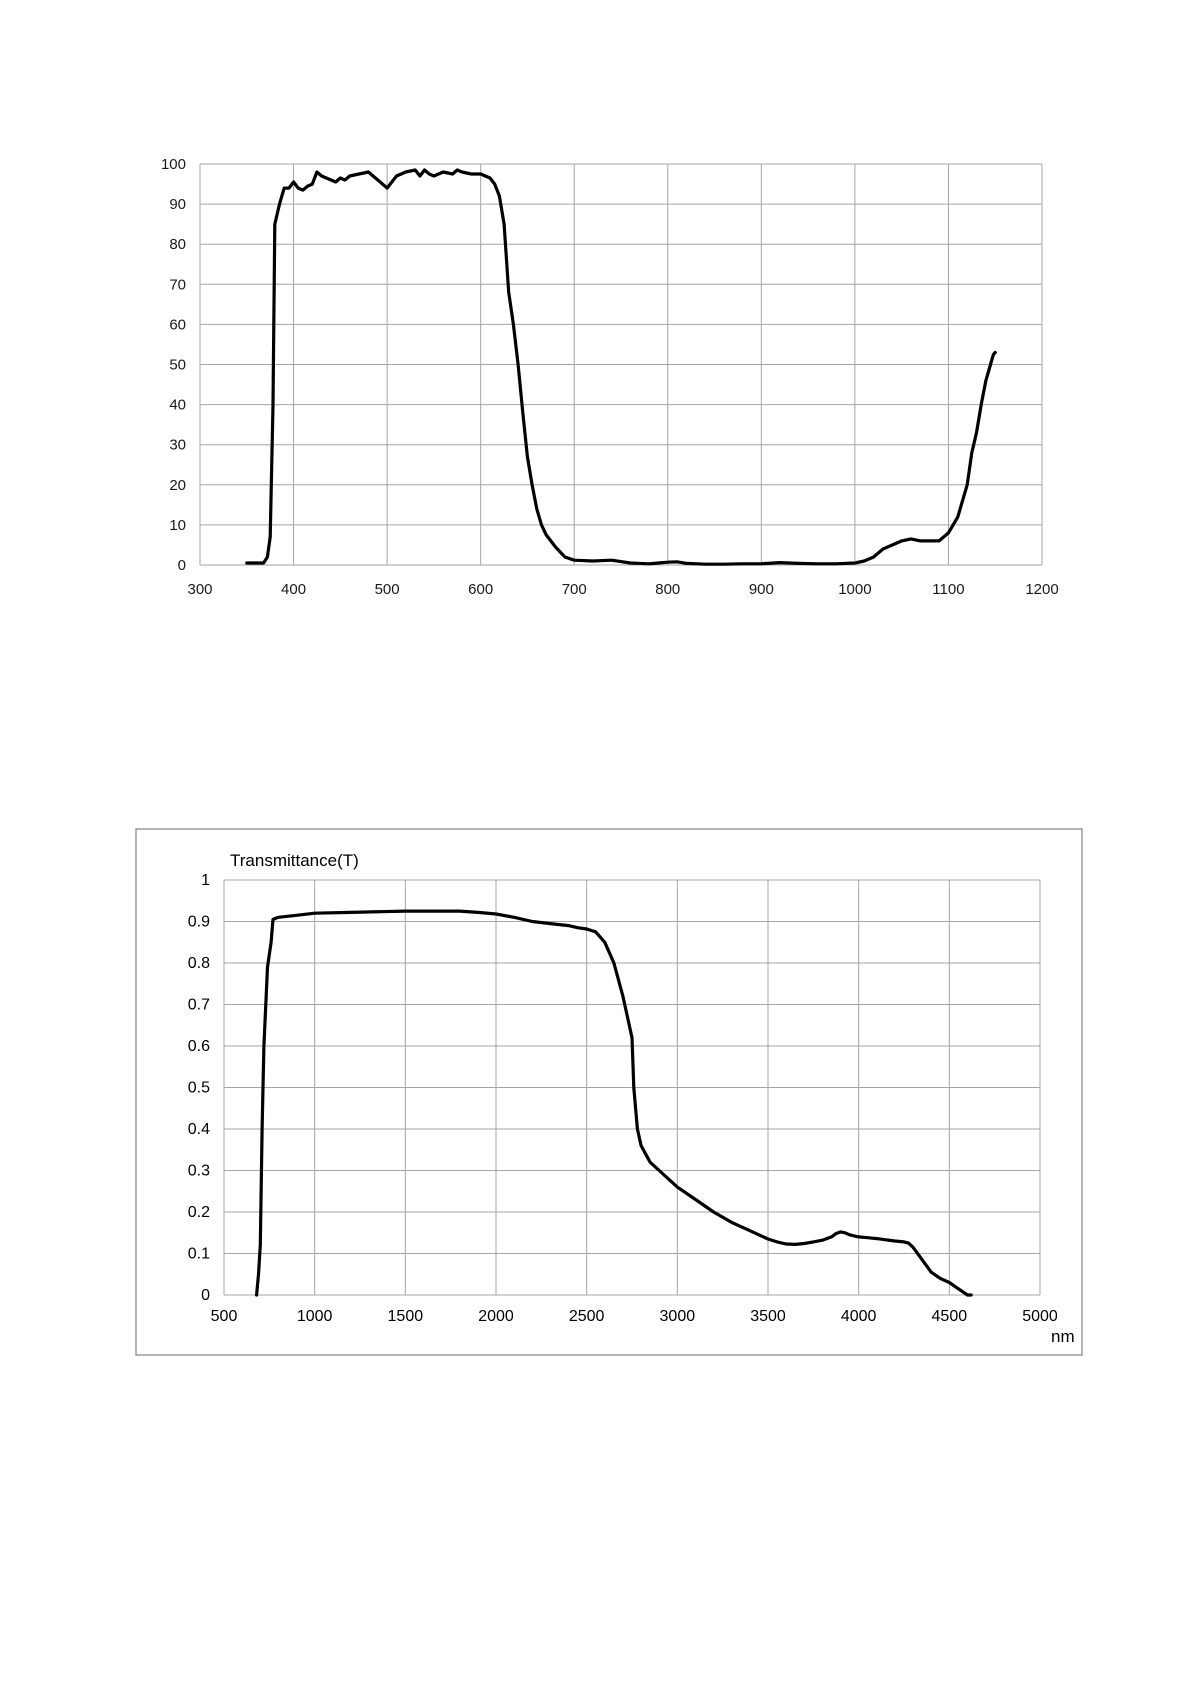  Describe the element at coordinates (587, 1316) in the screenshot. I see `x-tick-label: 2500` at that location.